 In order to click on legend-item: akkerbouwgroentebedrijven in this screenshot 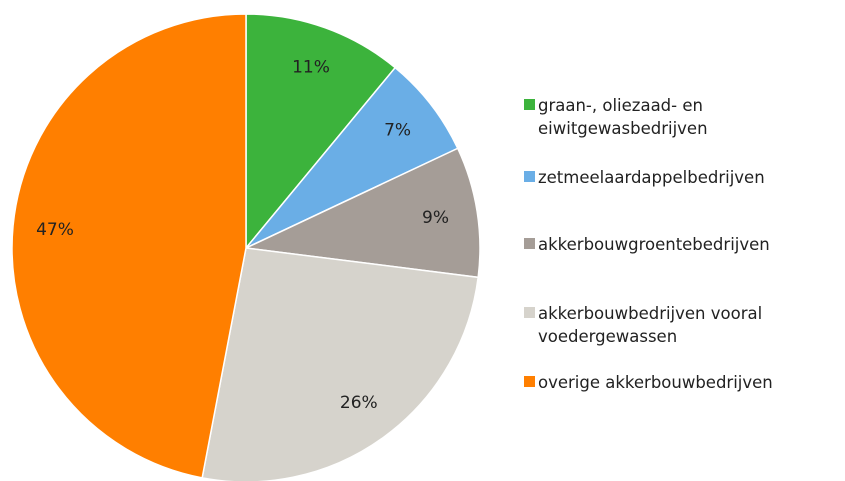, I will do `click(683, 244)`.